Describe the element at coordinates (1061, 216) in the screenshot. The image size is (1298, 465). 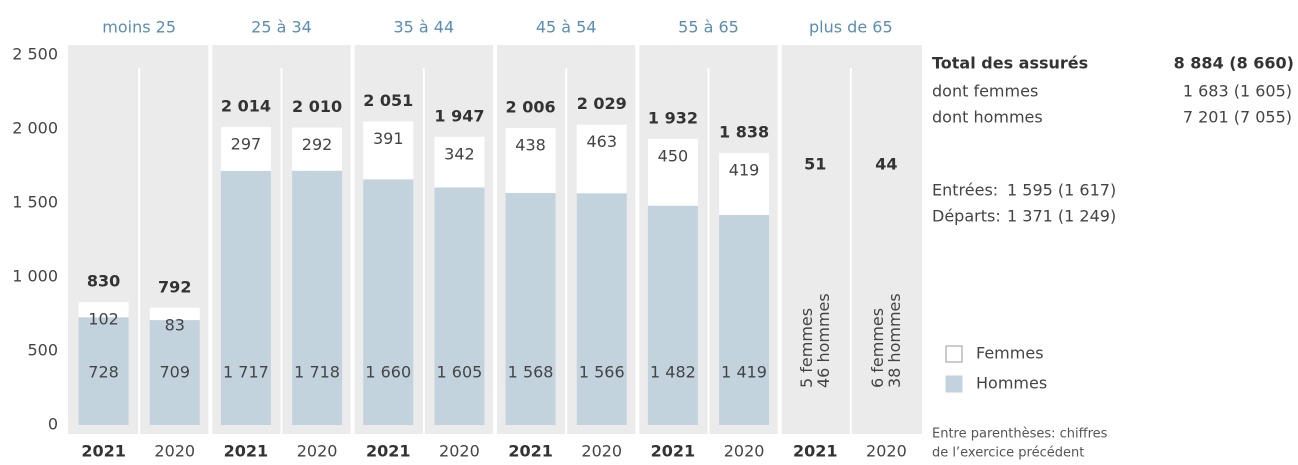
I see `flow-value: 1 371 (1 249)` at that location.